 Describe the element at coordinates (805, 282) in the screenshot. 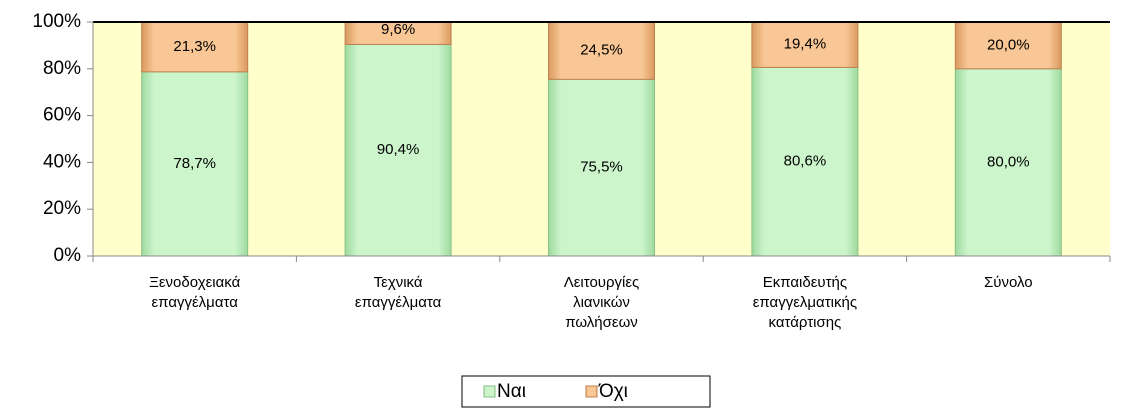

I see `x-tick-label-line: Εκπαιδευτής` at that location.